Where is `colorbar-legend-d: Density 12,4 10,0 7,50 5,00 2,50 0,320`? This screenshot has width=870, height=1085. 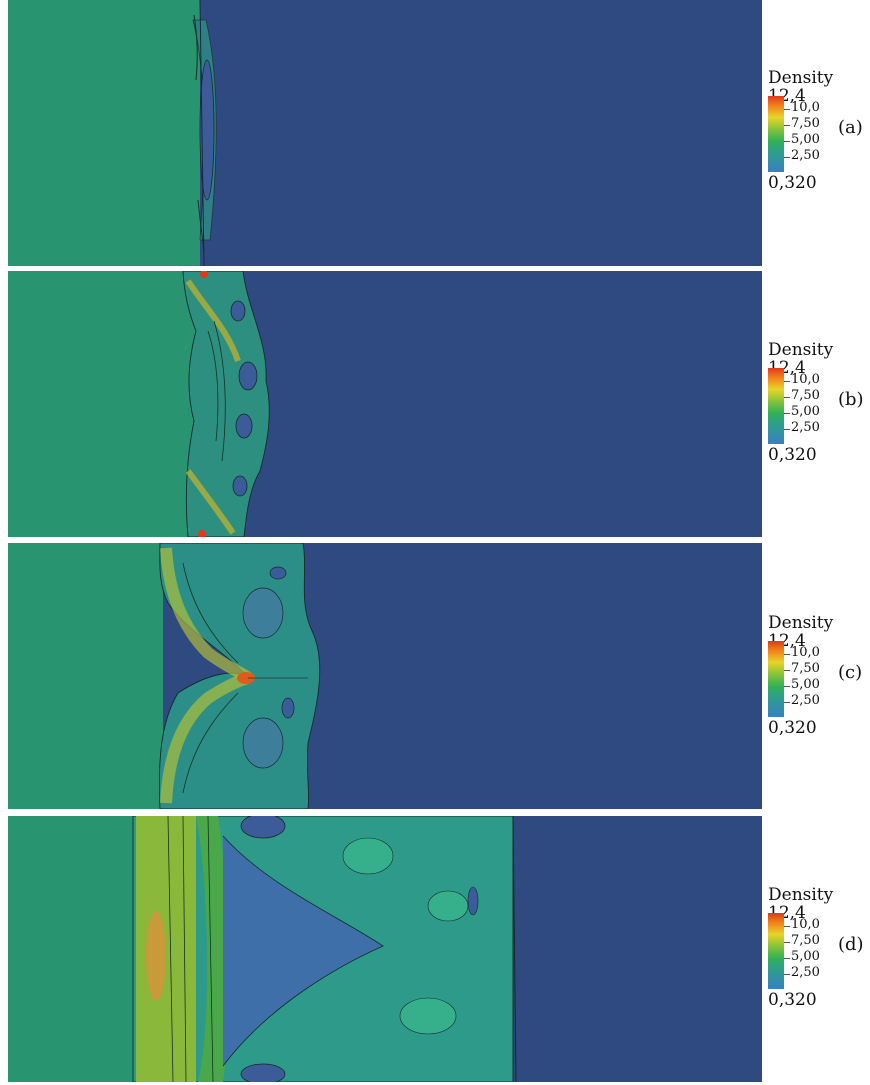
colorbar-legend-d: Density 12,4 10,0 7,50 5,00 2,50 0,320 is located at coordinates (803, 950).